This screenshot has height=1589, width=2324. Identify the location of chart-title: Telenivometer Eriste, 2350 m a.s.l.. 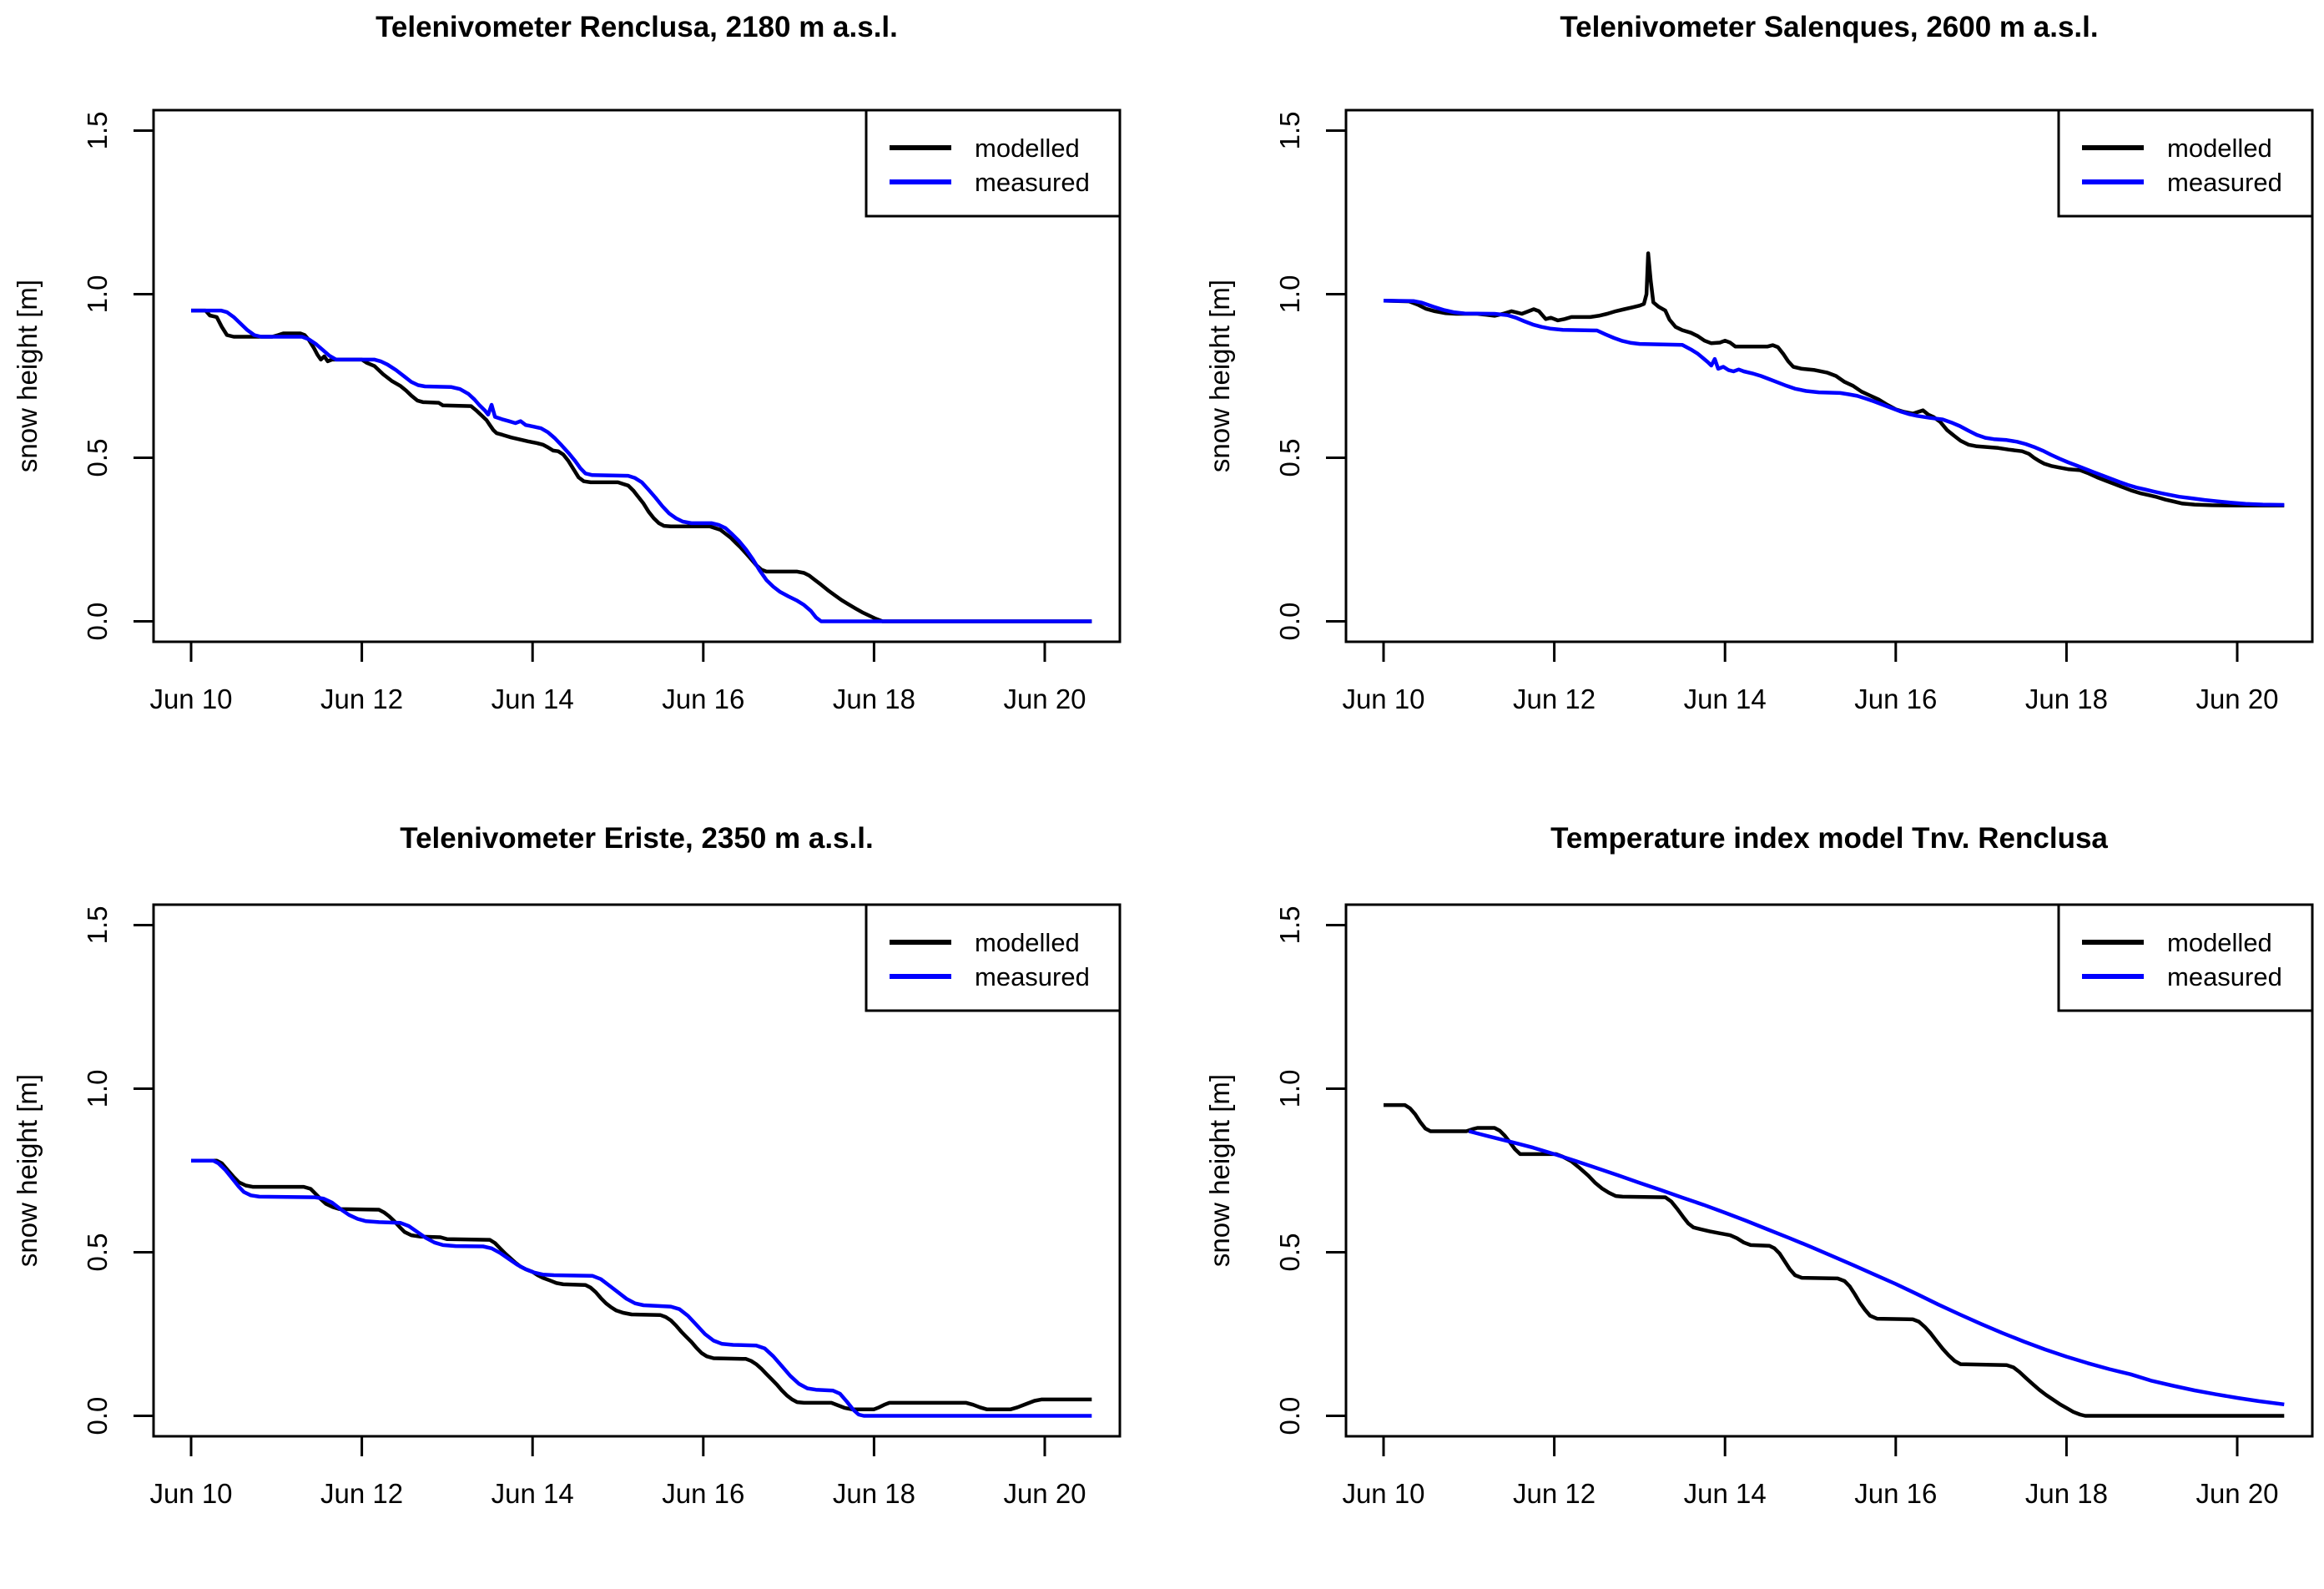
(636, 838).